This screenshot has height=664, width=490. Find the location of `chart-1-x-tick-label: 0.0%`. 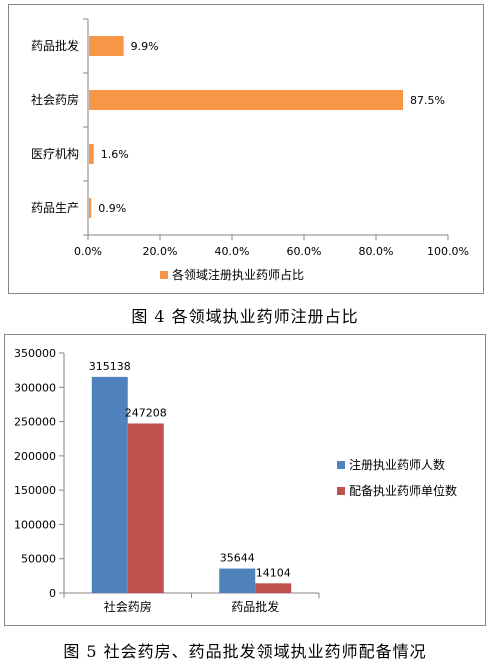

chart-1-x-tick-label: 0.0% is located at coordinates (88, 251).